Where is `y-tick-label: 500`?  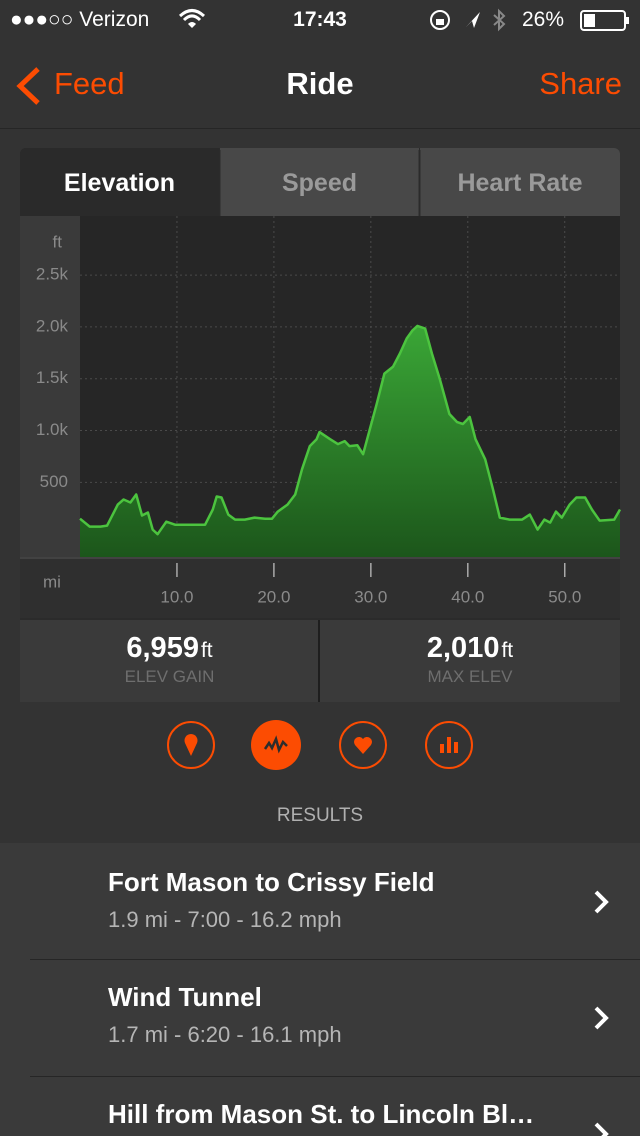 y-tick-label: 500 is located at coordinates (54, 481).